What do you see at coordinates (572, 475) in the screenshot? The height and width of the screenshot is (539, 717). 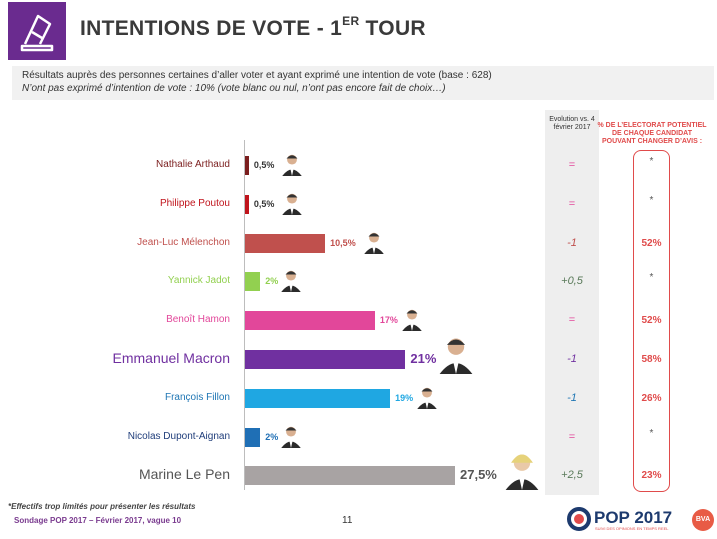 I see `evolution-value: +2,5` at bounding box center [572, 475].